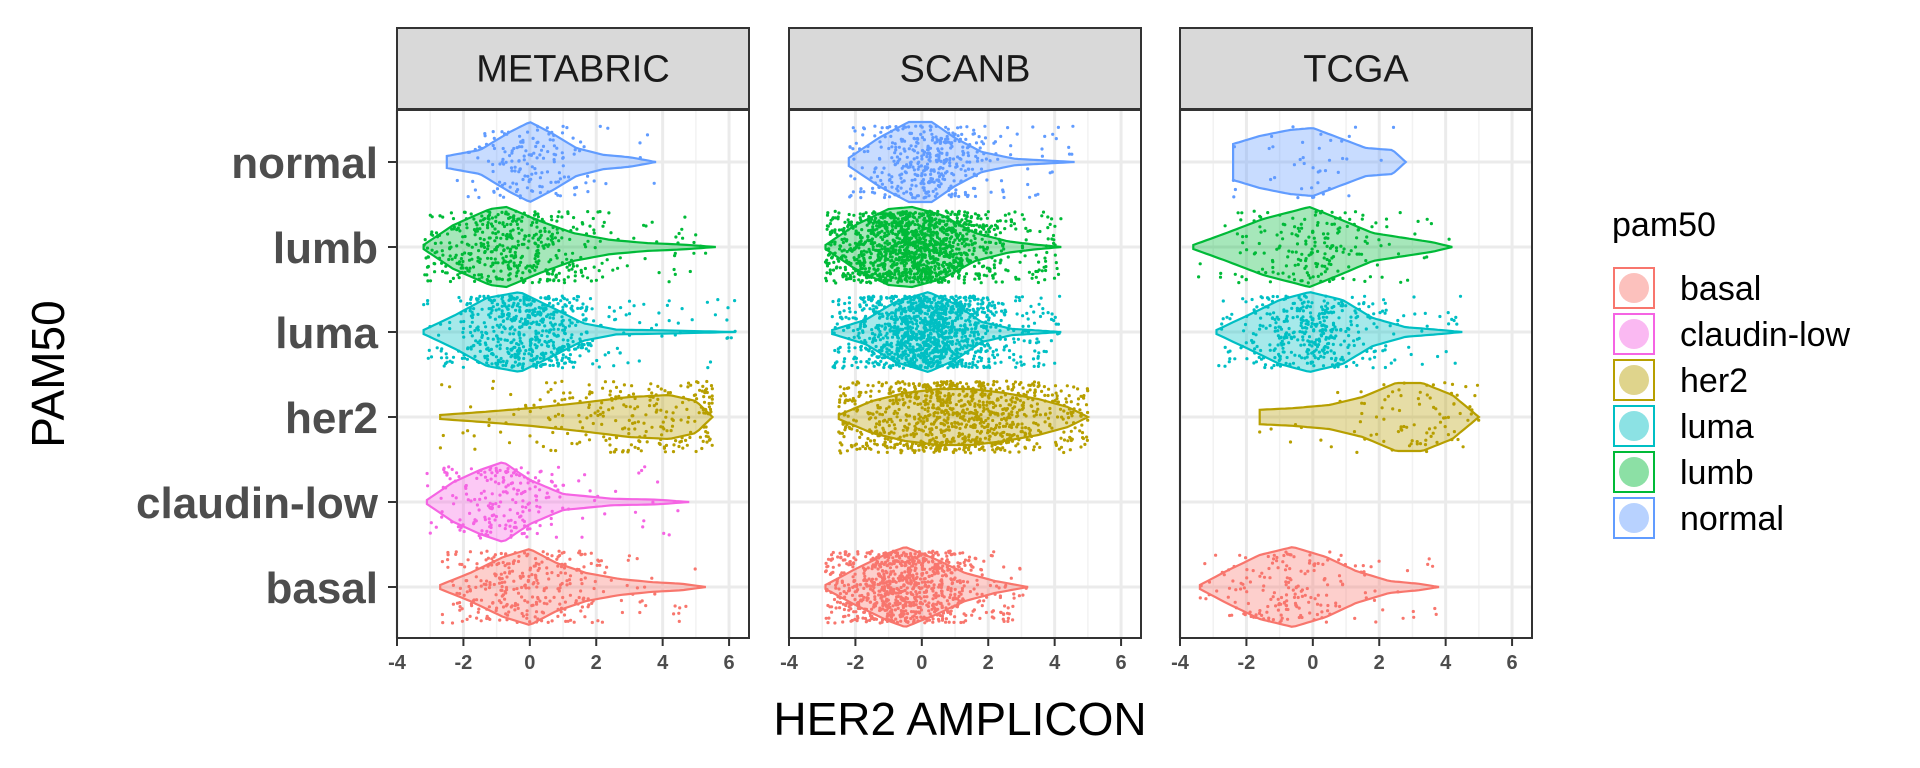  Describe the element at coordinates (663, 663) in the screenshot. I see `x-tick-label: 4` at that location.